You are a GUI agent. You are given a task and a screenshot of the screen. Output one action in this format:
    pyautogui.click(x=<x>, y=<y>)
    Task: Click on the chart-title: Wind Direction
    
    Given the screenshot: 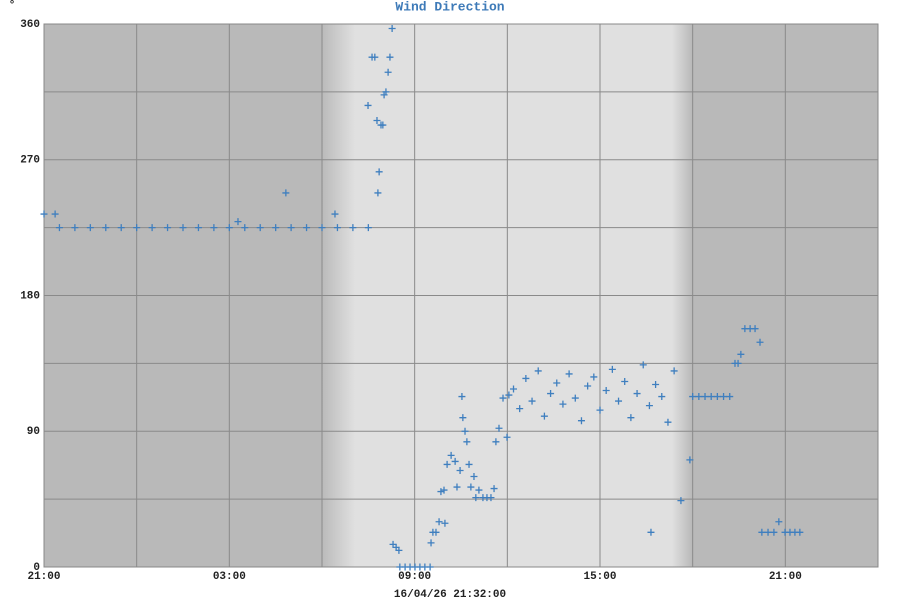 What is the action you would take?
    pyautogui.click(x=449, y=7)
    